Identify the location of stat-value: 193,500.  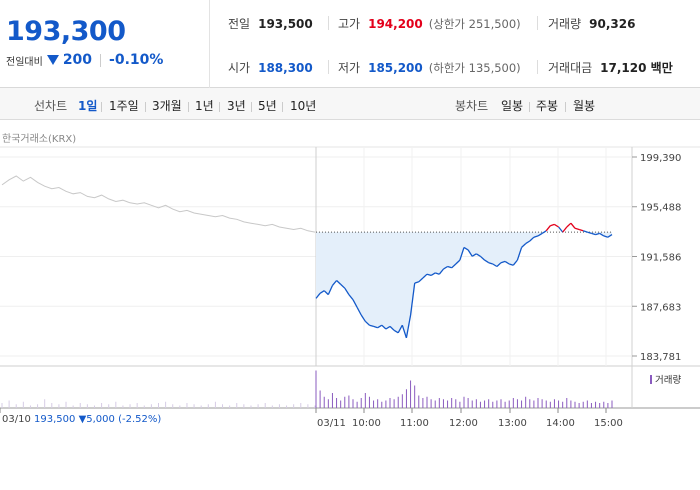
(285, 23).